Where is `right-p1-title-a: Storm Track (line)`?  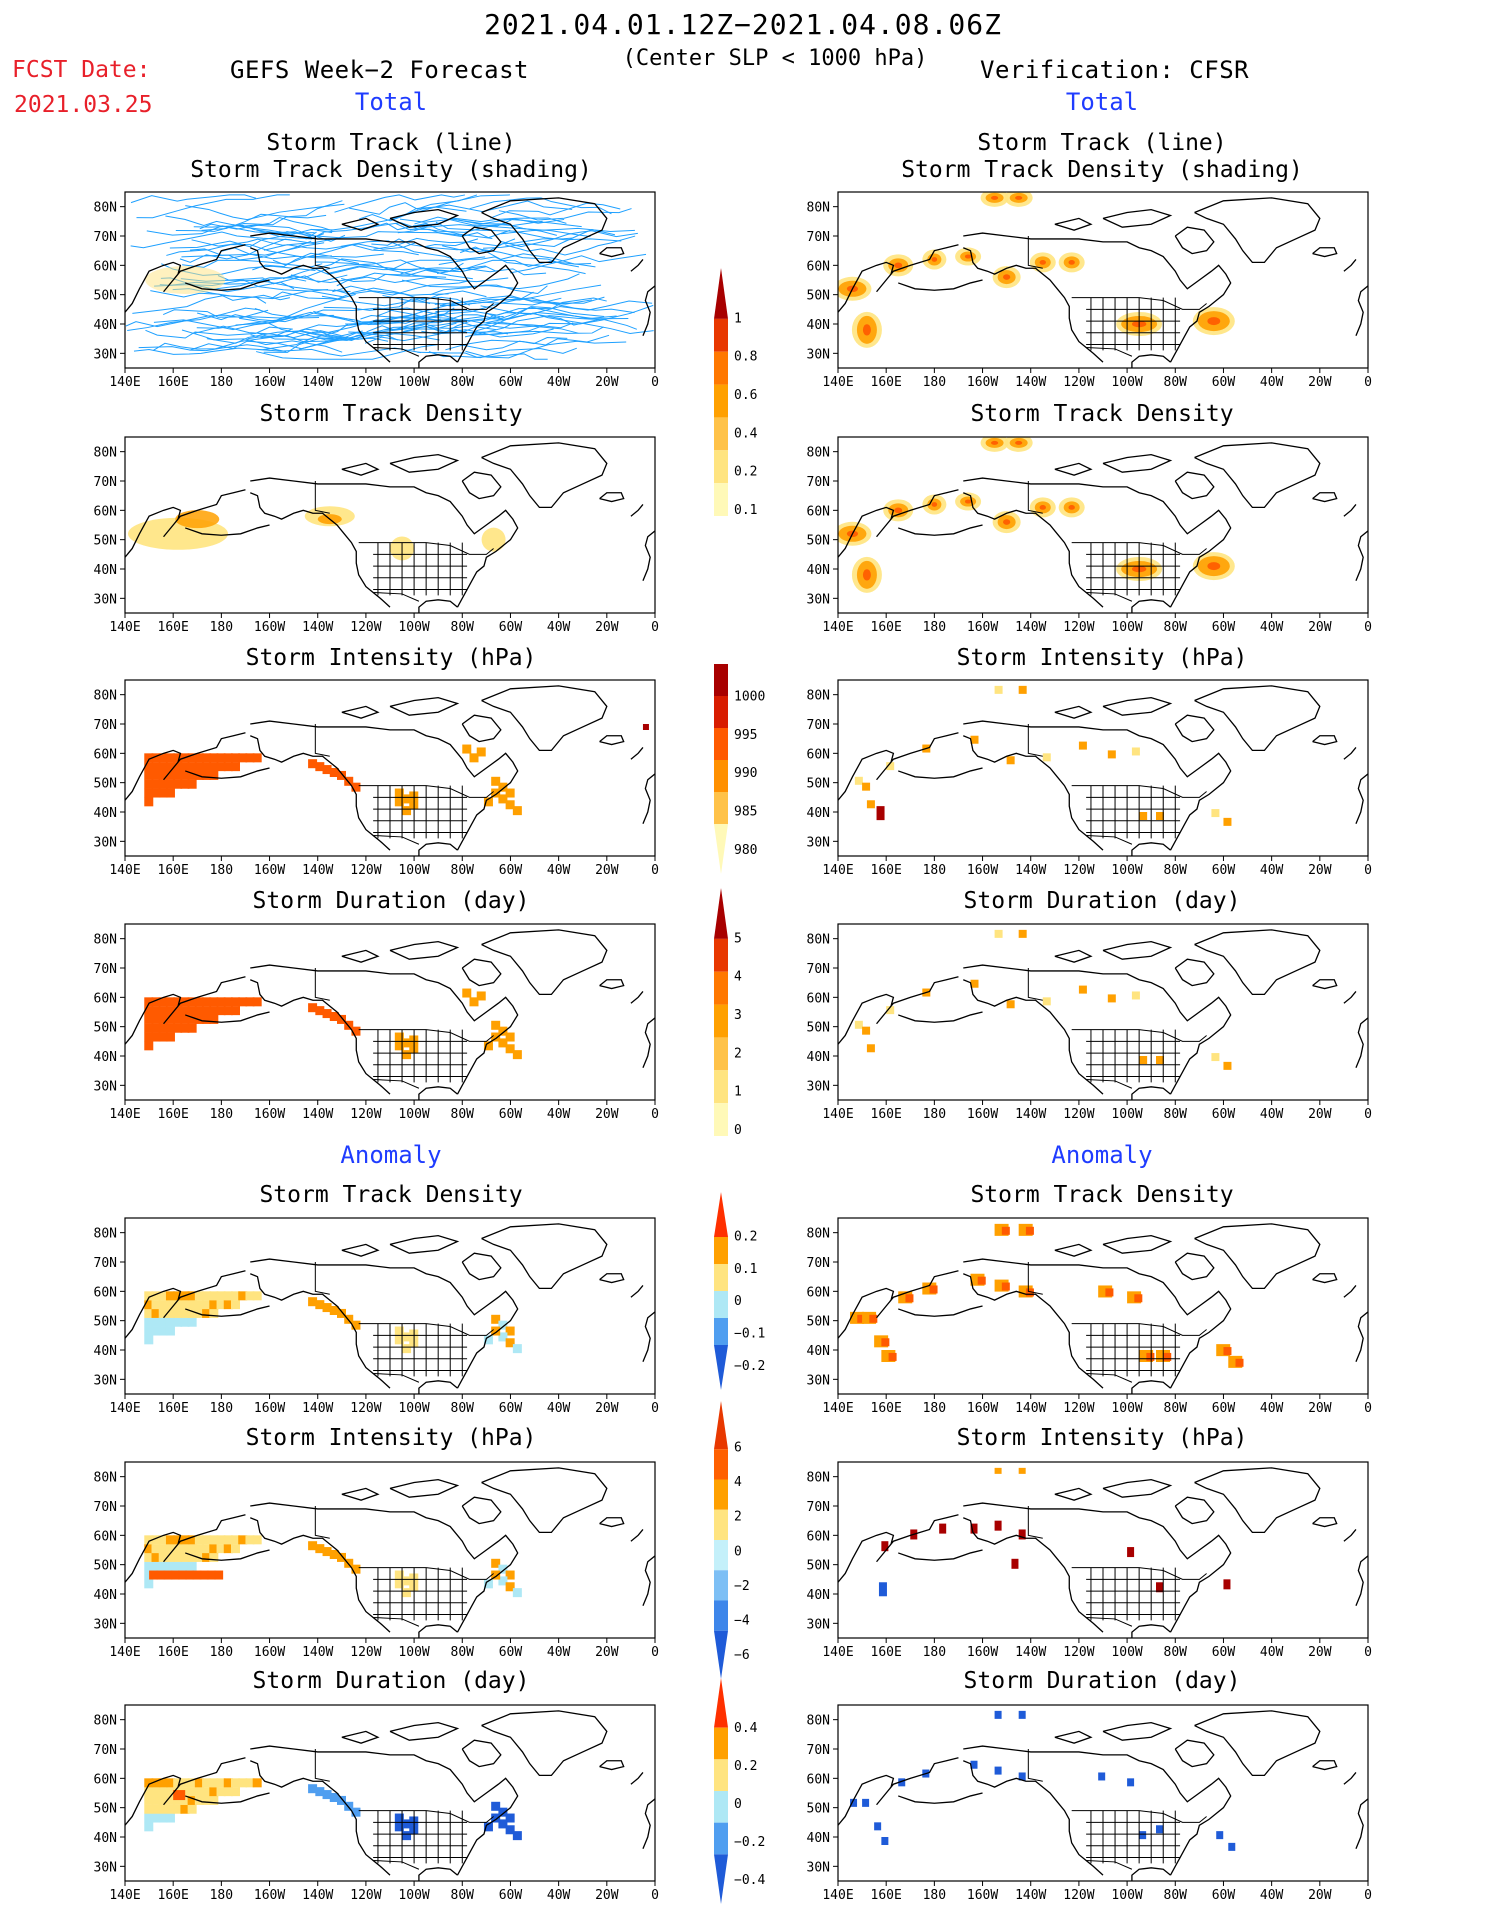 right-p1-title-a: Storm Track (line) is located at coordinates (1102, 143).